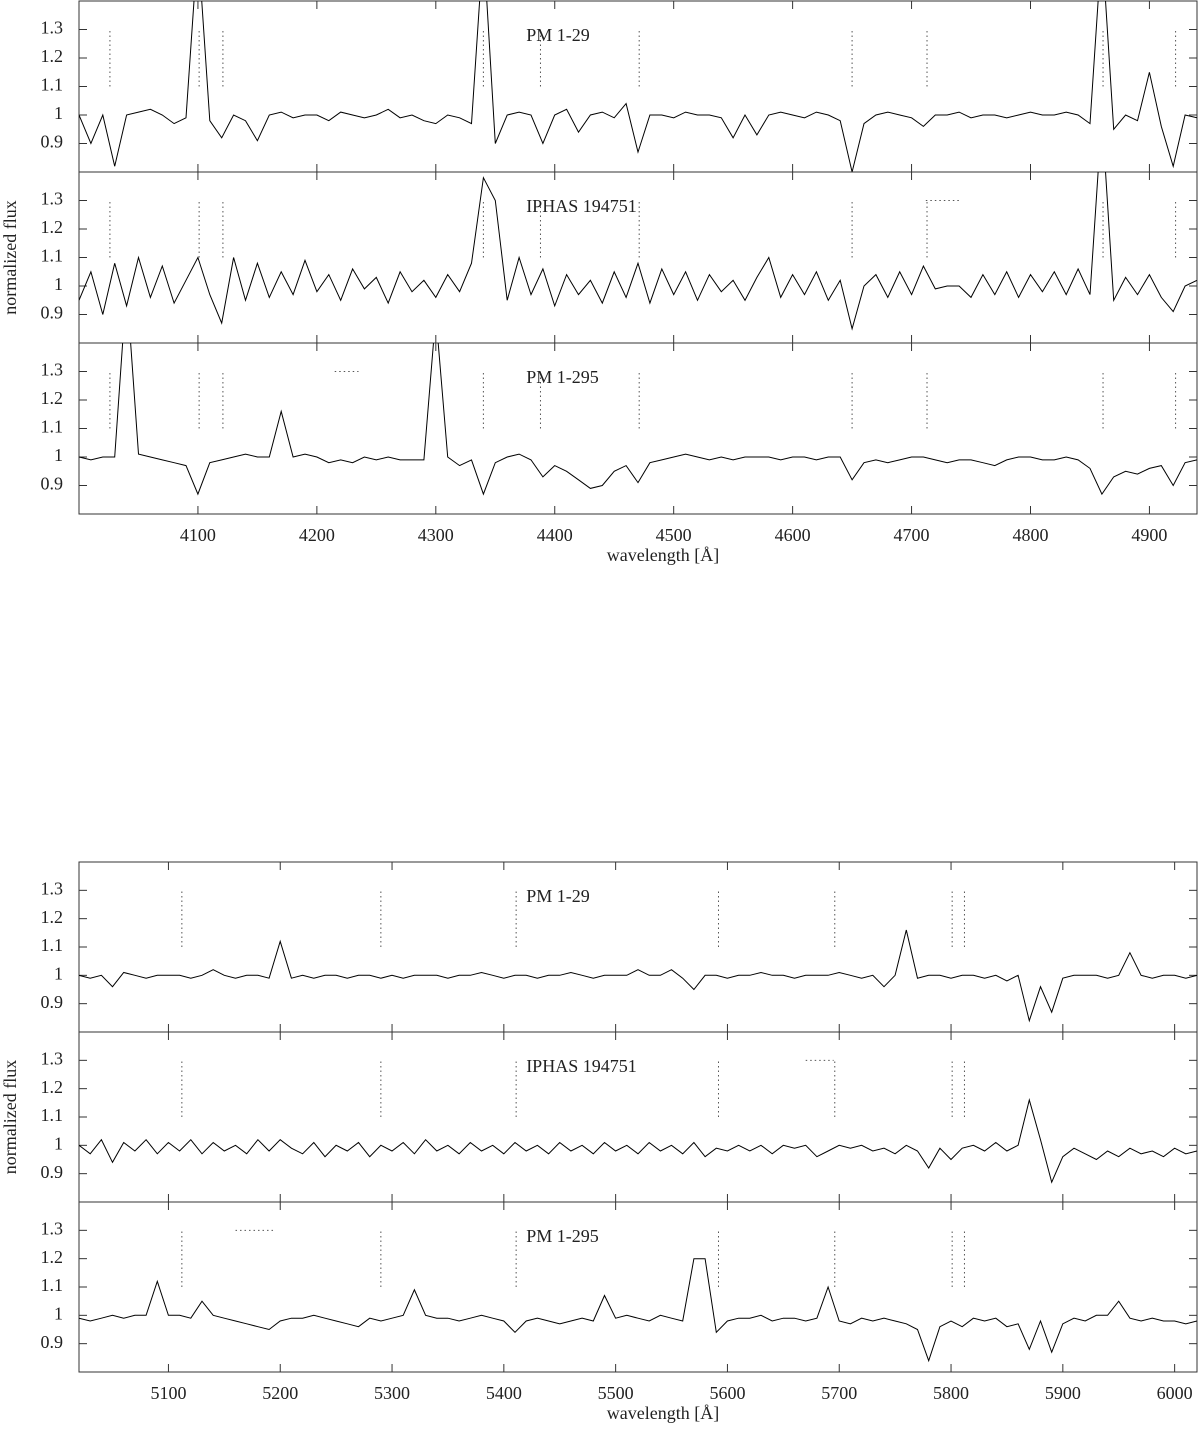 Image resolution: width=1200 pixels, height=1431 pixels. What do you see at coordinates (198, 535) in the screenshot?
I see `x-tick-label: 4100` at bounding box center [198, 535].